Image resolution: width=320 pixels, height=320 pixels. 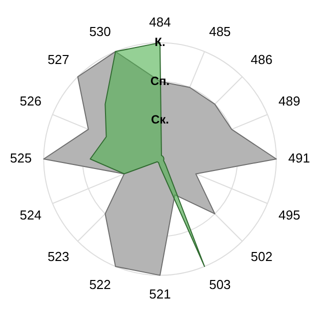 I want to click on spoke-label: 523, so click(x=59, y=256).